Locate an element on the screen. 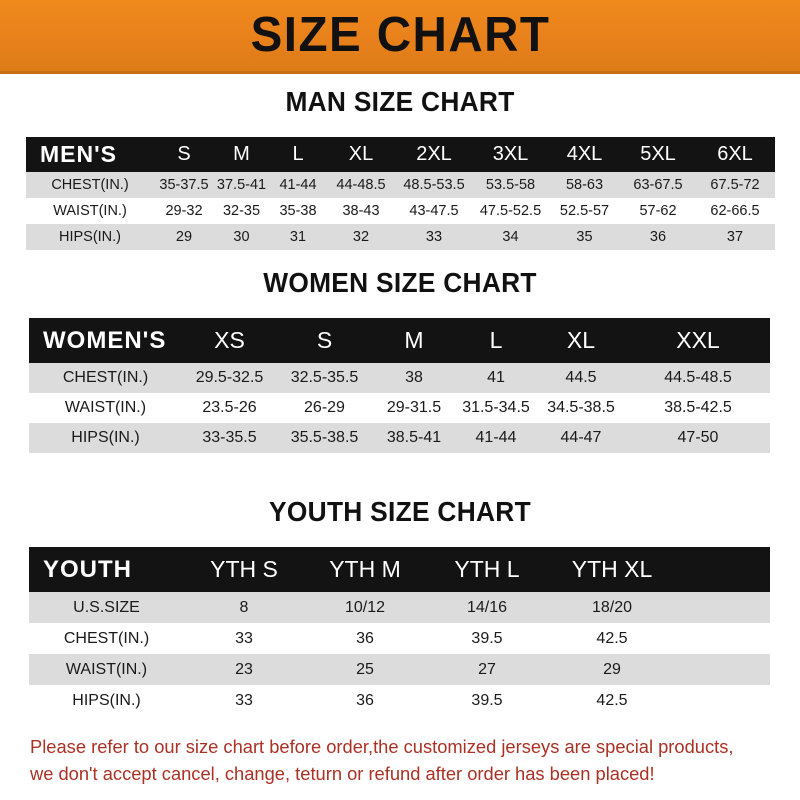 The height and width of the screenshot is (800, 800). youth-row-label: WAIST(IN.) is located at coordinates (106, 669).